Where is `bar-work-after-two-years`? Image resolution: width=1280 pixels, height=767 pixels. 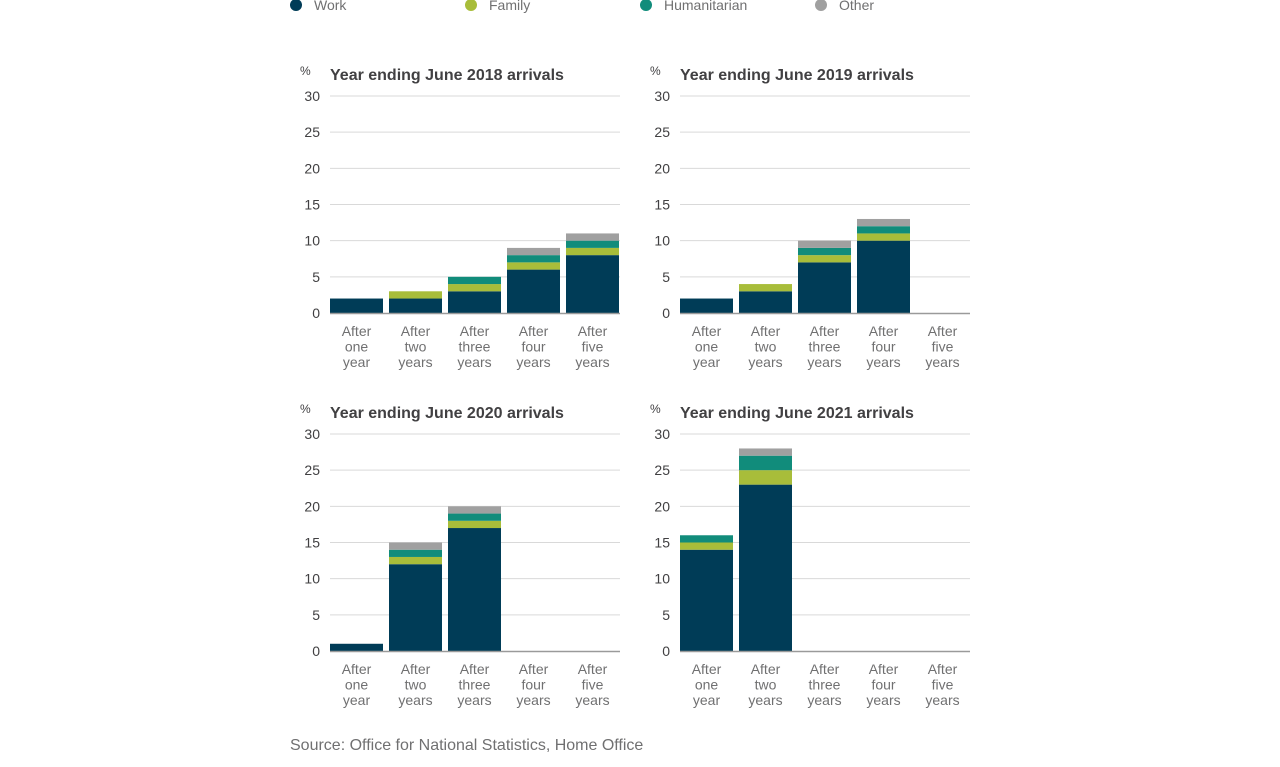
bar-work-after-two-years is located at coordinates (415, 305).